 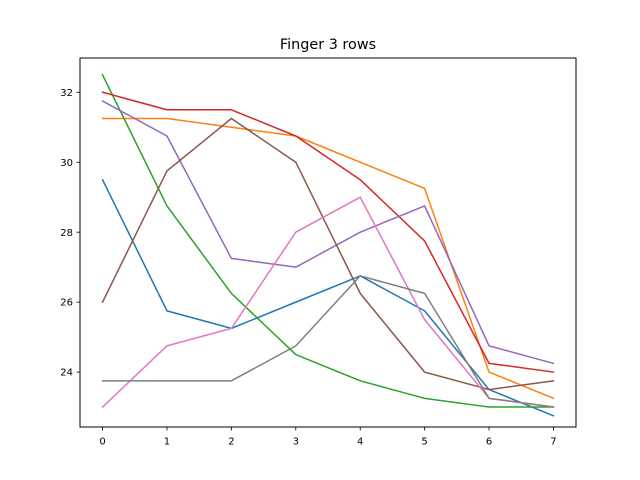 What do you see at coordinates (231, 442) in the screenshot?
I see `x-tick-label: 2` at bounding box center [231, 442].